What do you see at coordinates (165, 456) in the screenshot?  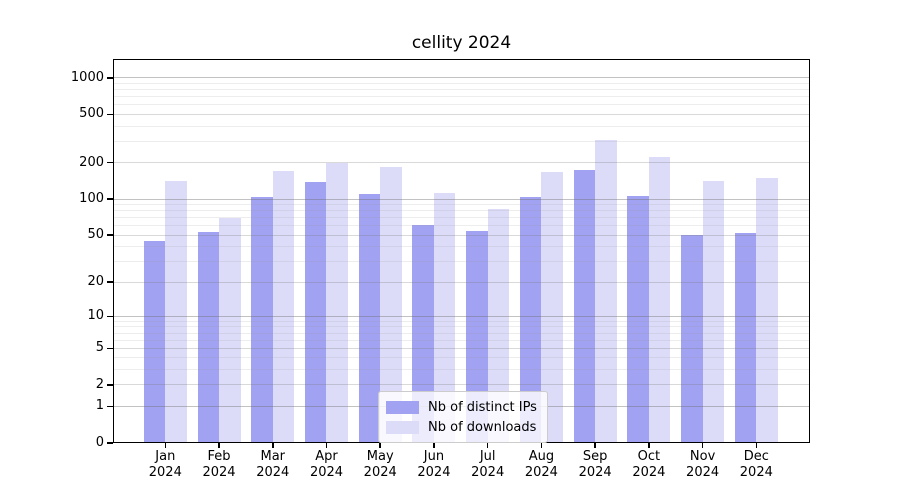 I see `x-tick-label-month: Jan` at bounding box center [165, 456].